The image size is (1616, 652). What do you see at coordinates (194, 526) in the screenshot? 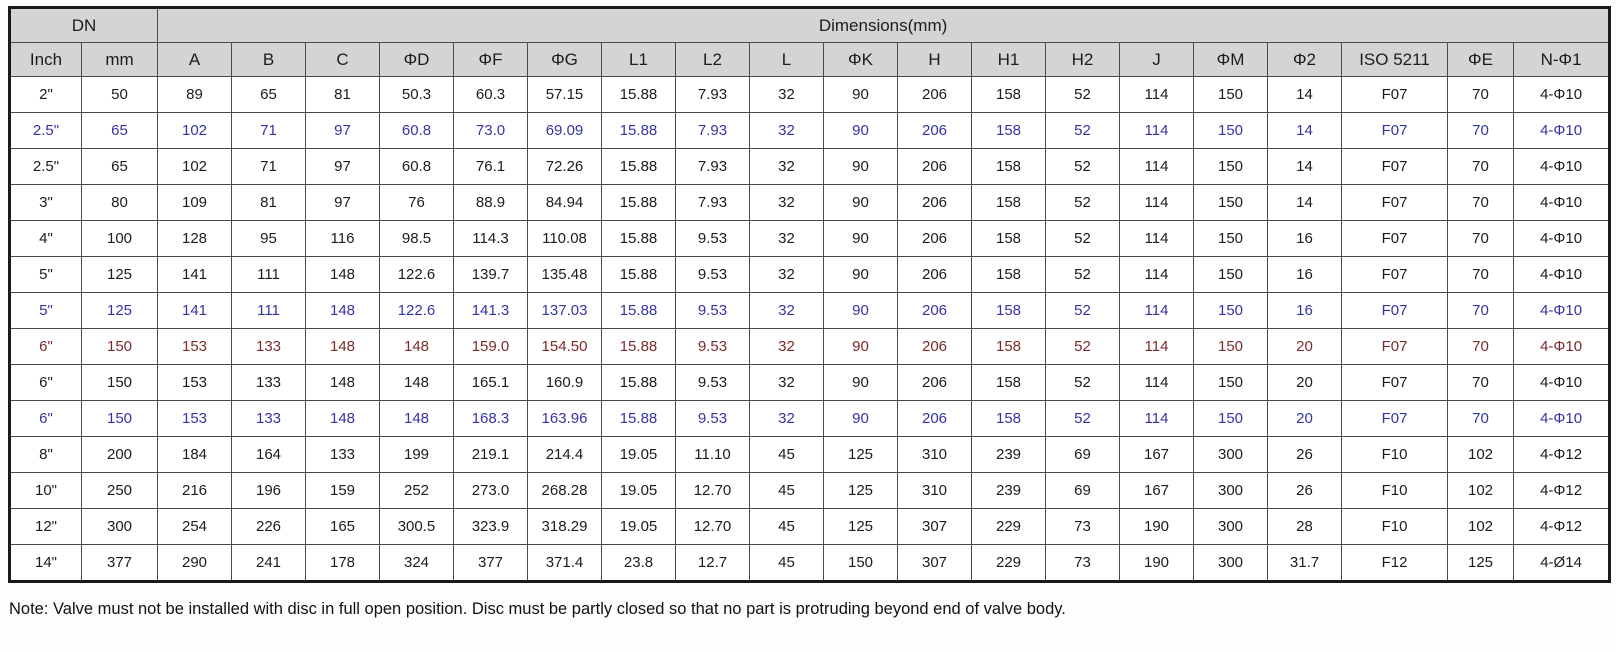
I see `table-cell: 254` at bounding box center [194, 526].